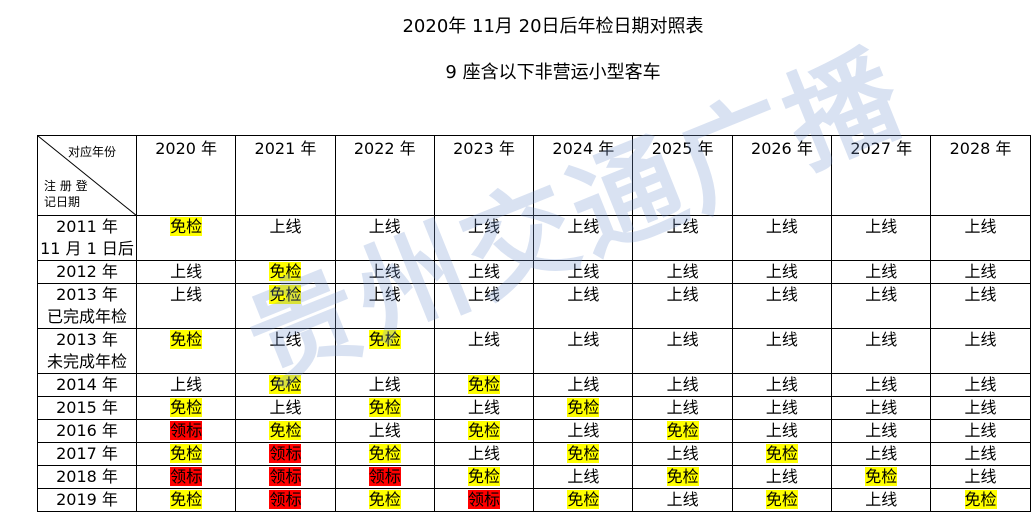 The height and width of the screenshot is (521, 1033). I want to click on row-label: 2019 年, so click(87, 500).